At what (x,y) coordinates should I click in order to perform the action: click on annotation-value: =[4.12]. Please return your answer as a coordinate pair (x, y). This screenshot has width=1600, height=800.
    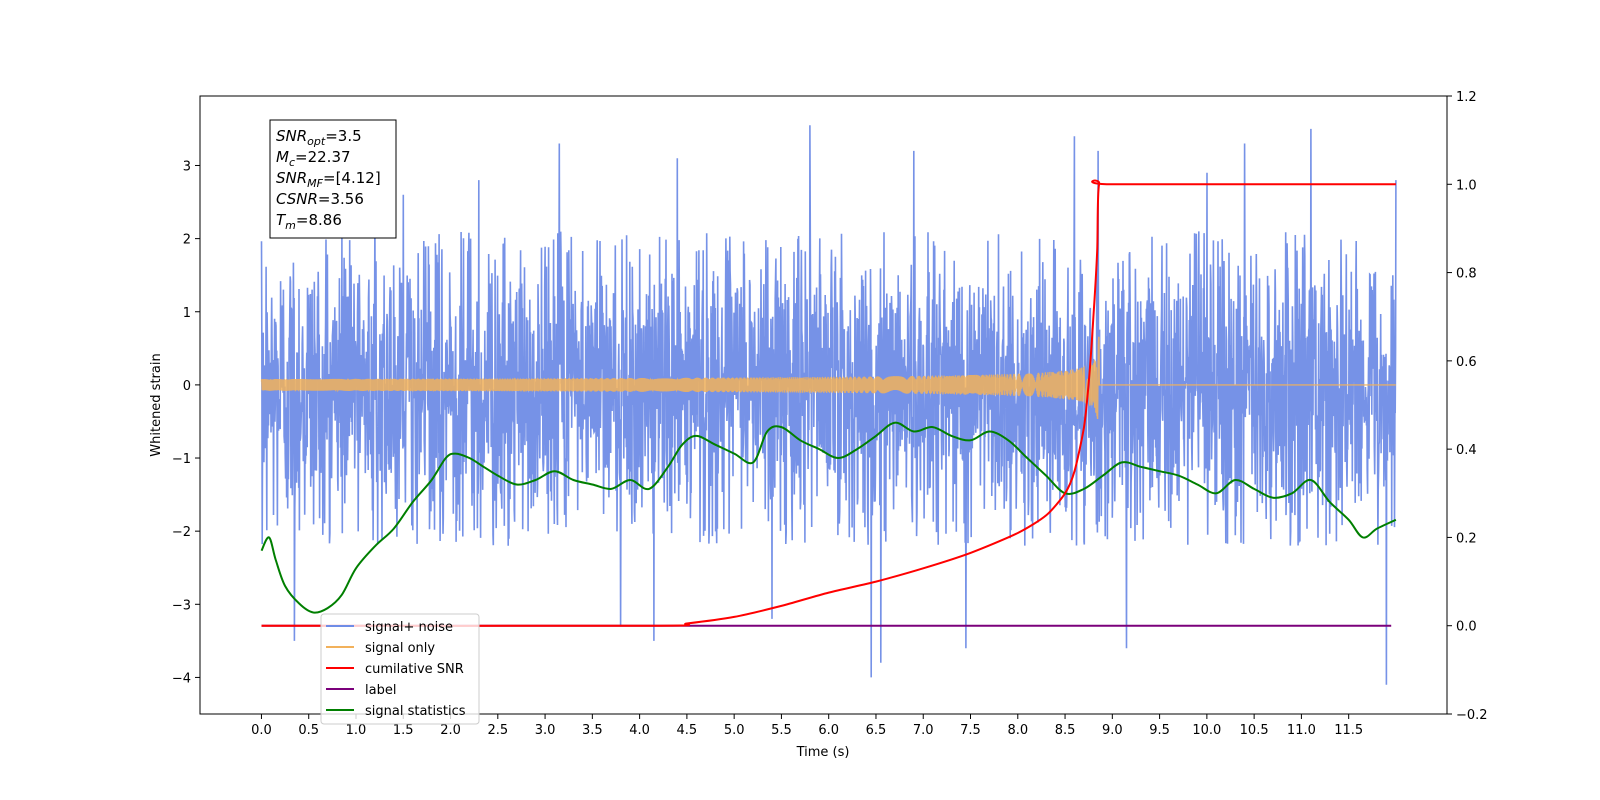
    Looking at the image, I should click on (352, 178).